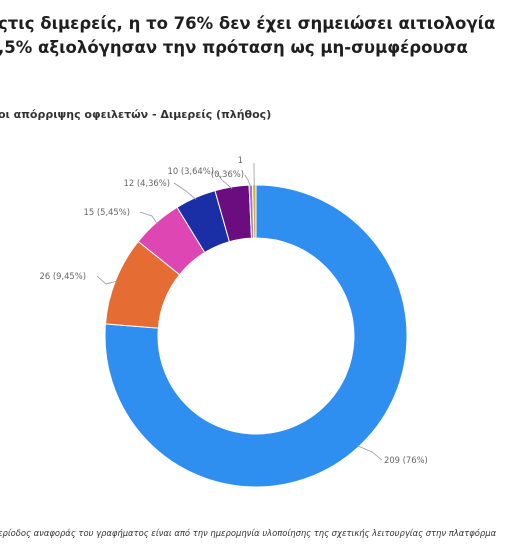  What do you see at coordinates (240, 160) in the screenshot?
I see `slice-data-label: 1` at bounding box center [240, 160].